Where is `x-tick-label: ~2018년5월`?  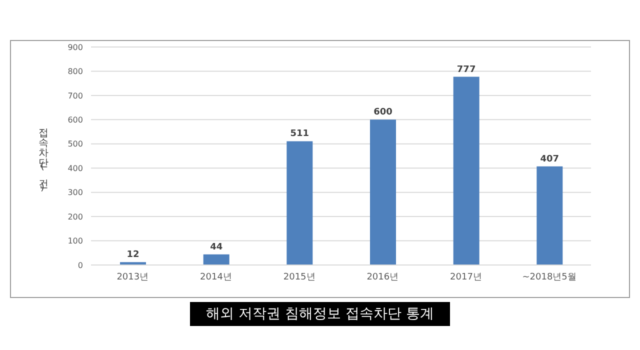 x-tick-label: ~2018년5월 is located at coordinates (549, 277).